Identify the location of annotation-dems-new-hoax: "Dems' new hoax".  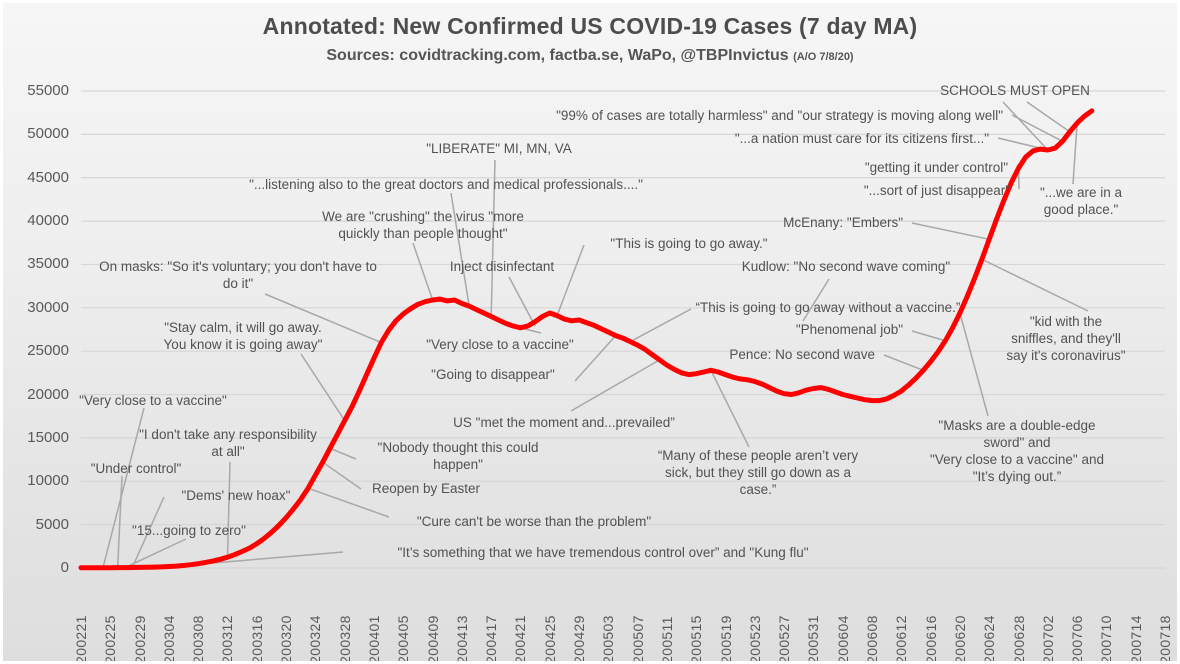
(236, 495).